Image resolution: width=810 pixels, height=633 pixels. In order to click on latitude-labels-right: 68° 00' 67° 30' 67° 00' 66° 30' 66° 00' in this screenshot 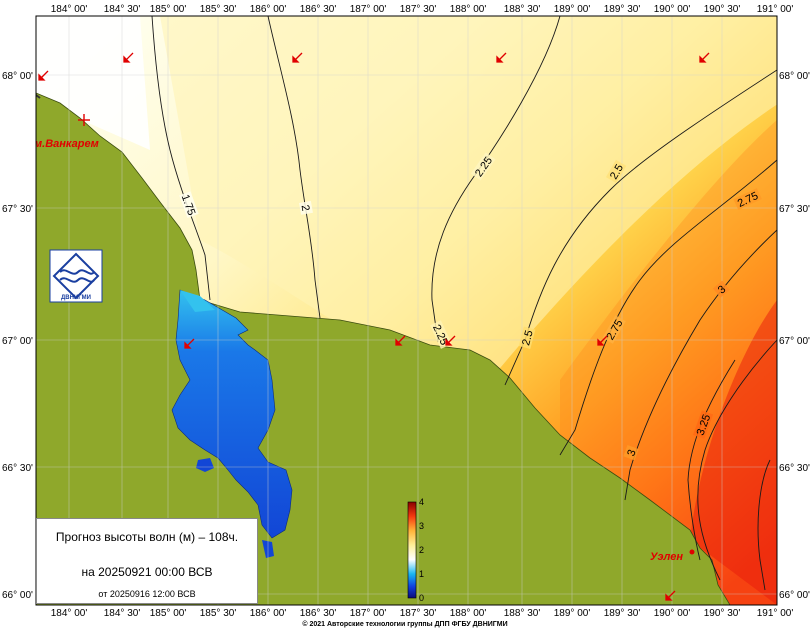, I will do `click(794, 336)`.